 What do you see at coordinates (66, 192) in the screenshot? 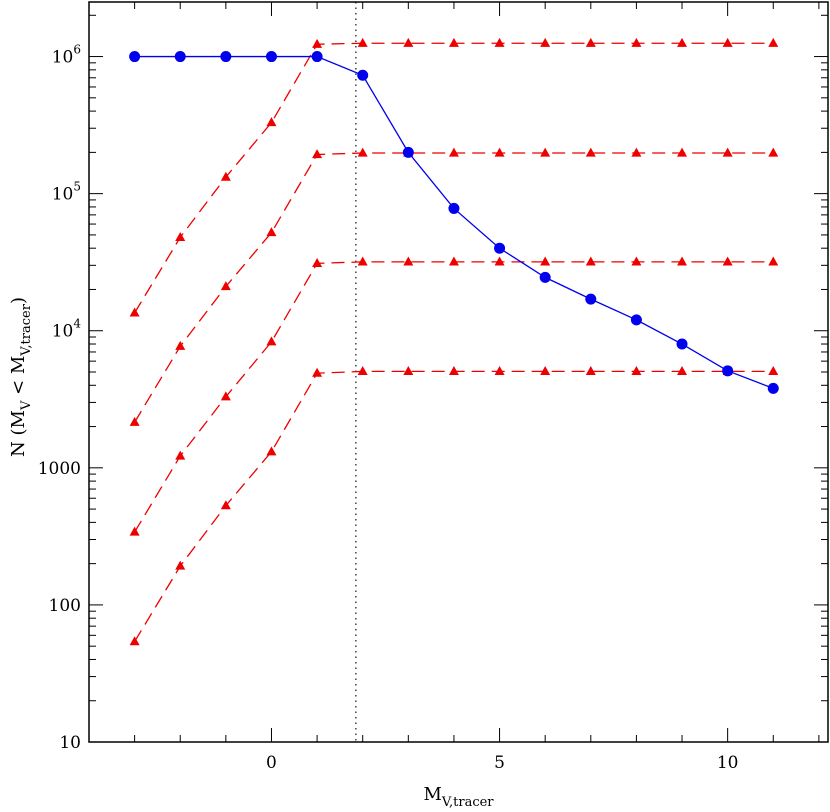
I see `y-tick-label: 10⁵` at bounding box center [66, 192].